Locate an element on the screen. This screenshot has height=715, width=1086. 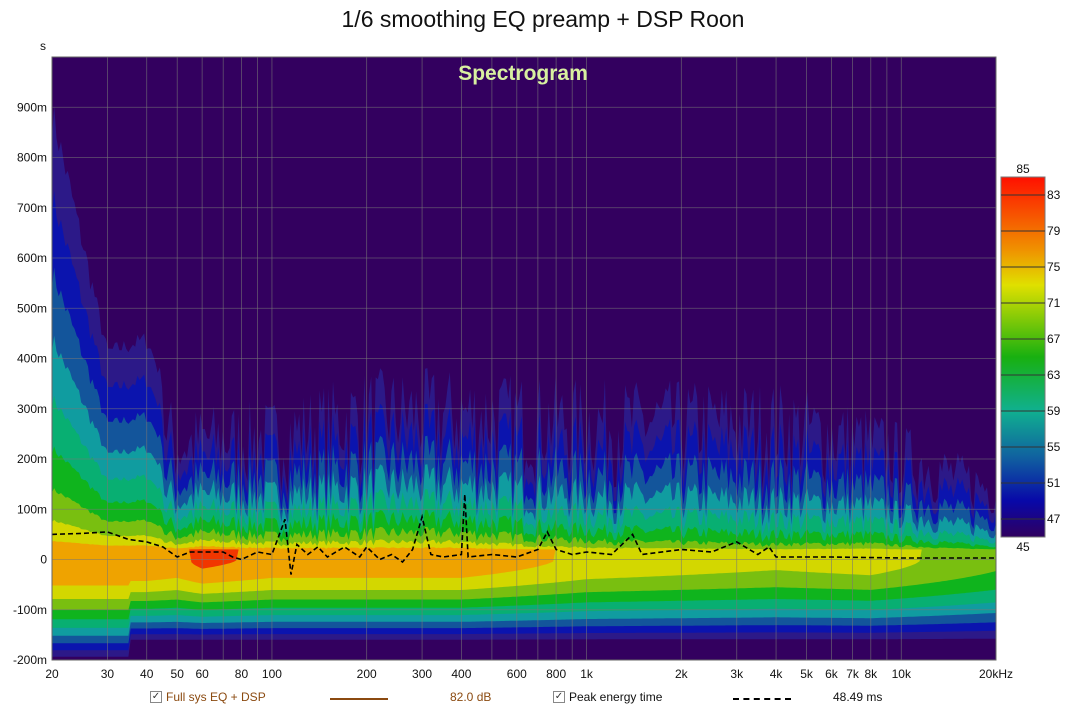
legend-label: Peak energy time is located at coordinates (616, 697).